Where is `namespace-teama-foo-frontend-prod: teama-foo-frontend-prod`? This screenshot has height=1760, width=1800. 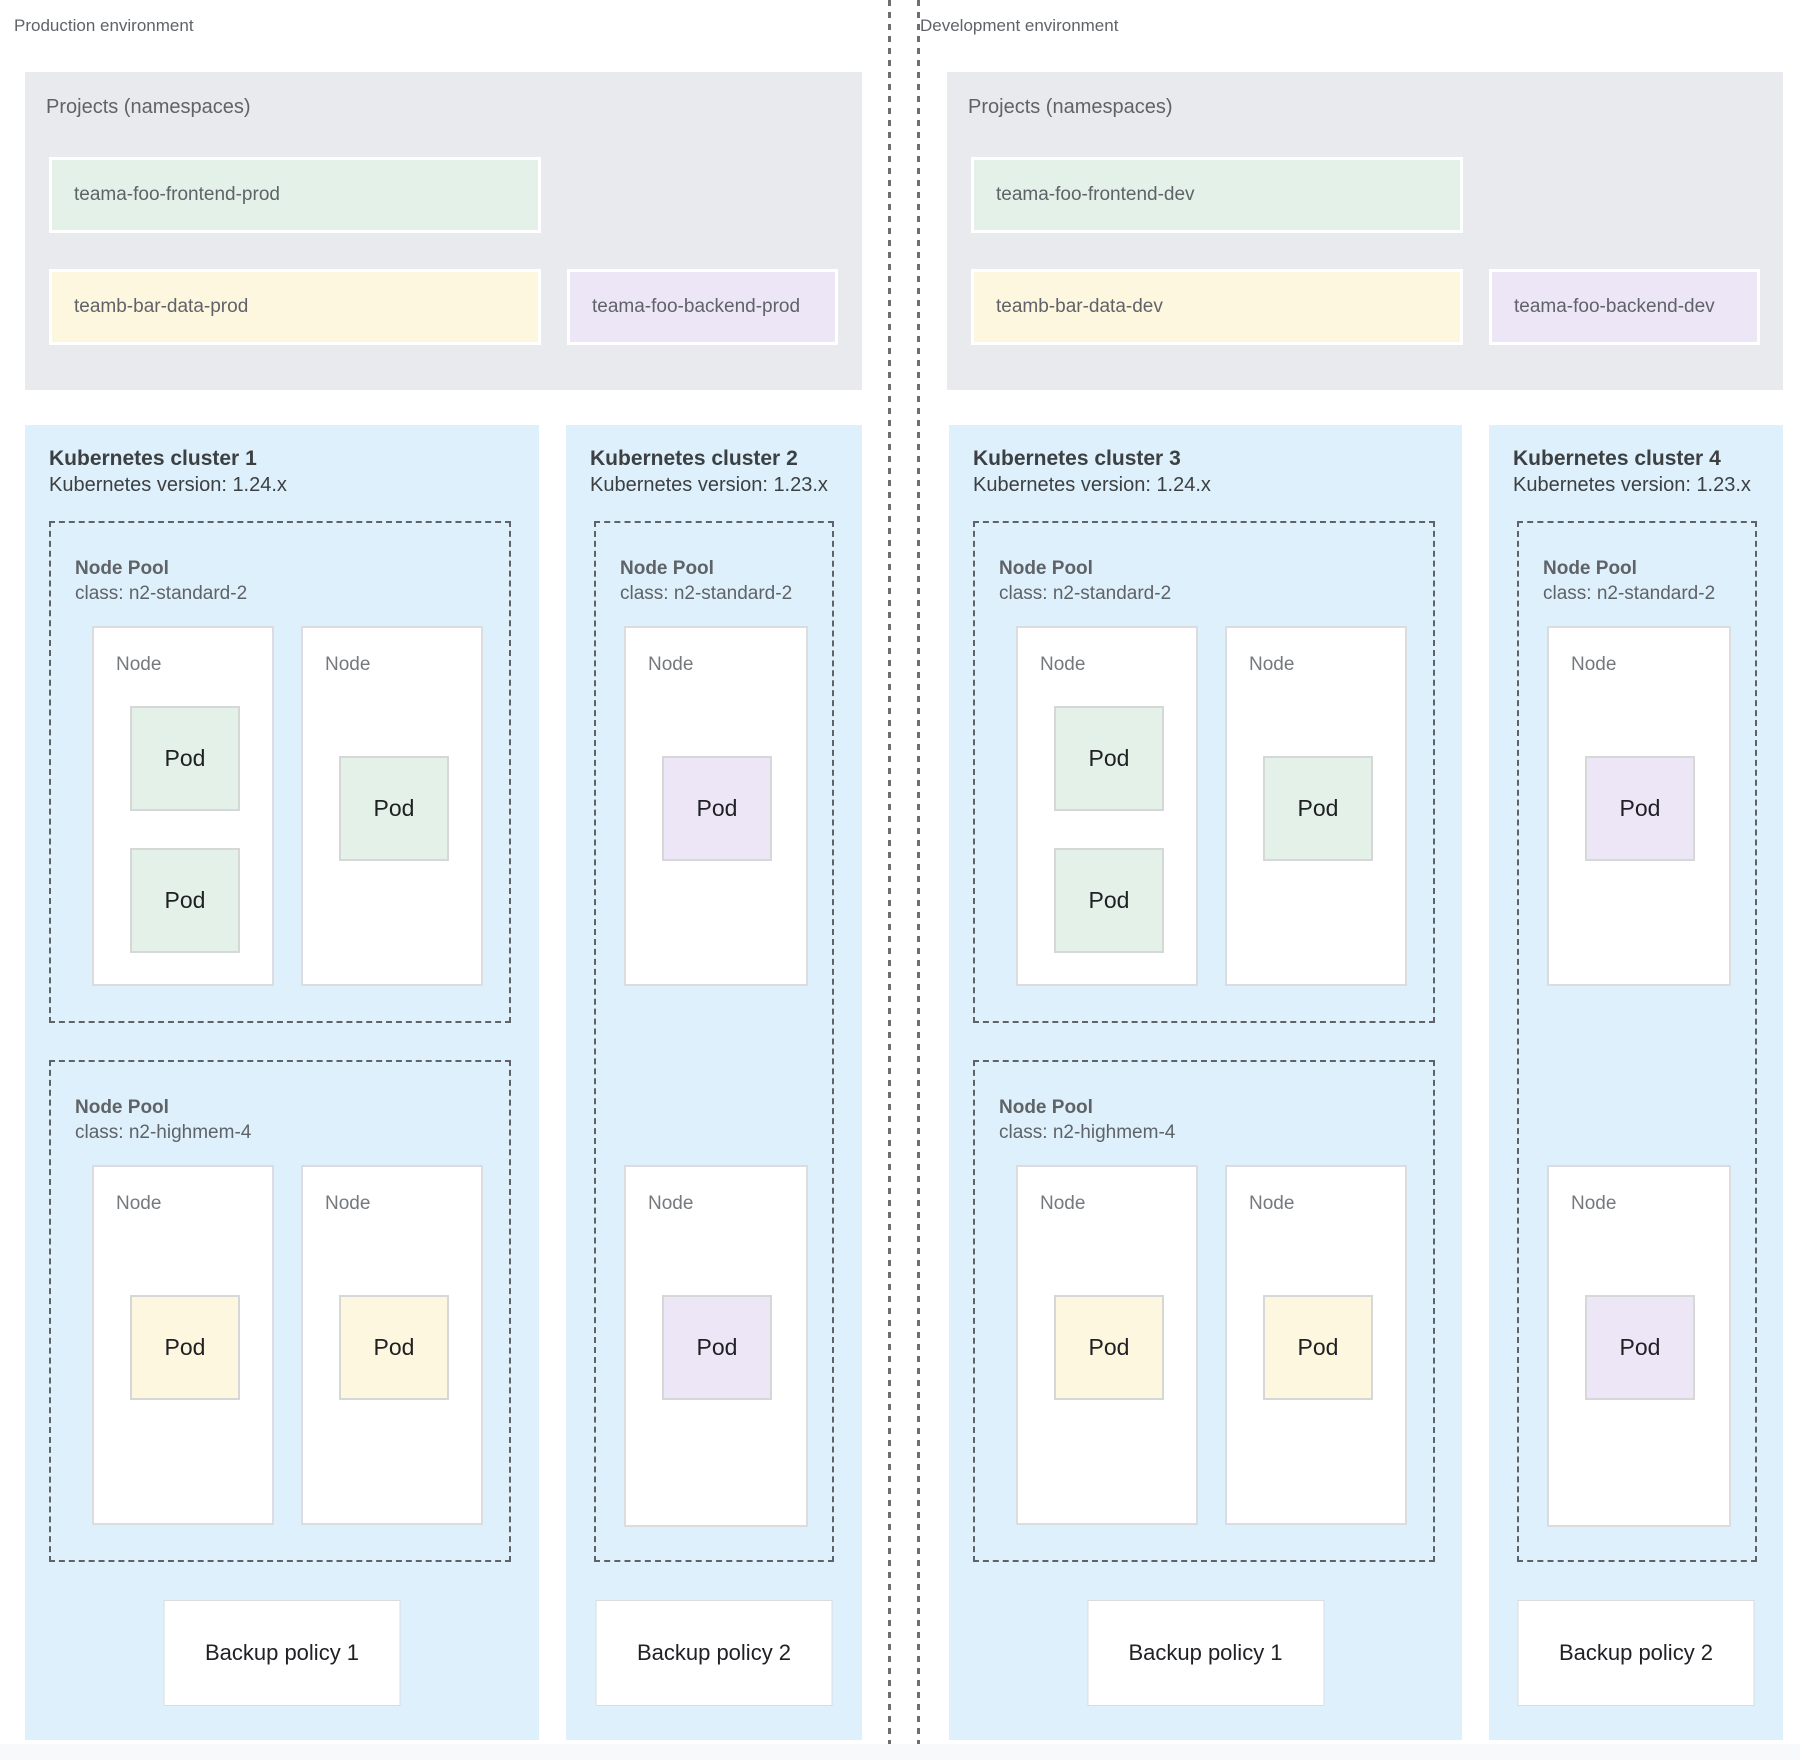
namespace-teama-foo-frontend-prod: teama-foo-frontend-prod is located at coordinates (295, 195).